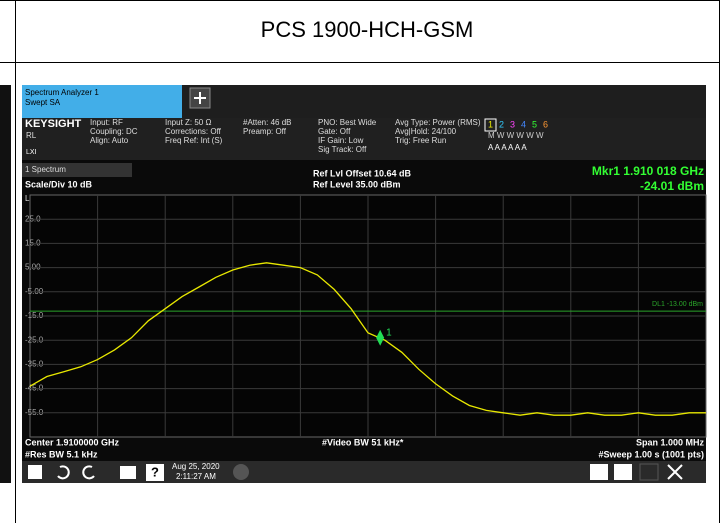 This screenshot has height=523, width=720. What do you see at coordinates (677, 304) in the screenshot?
I see `display-line-label: DL1 -13.00 dBm` at bounding box center [677, 304].